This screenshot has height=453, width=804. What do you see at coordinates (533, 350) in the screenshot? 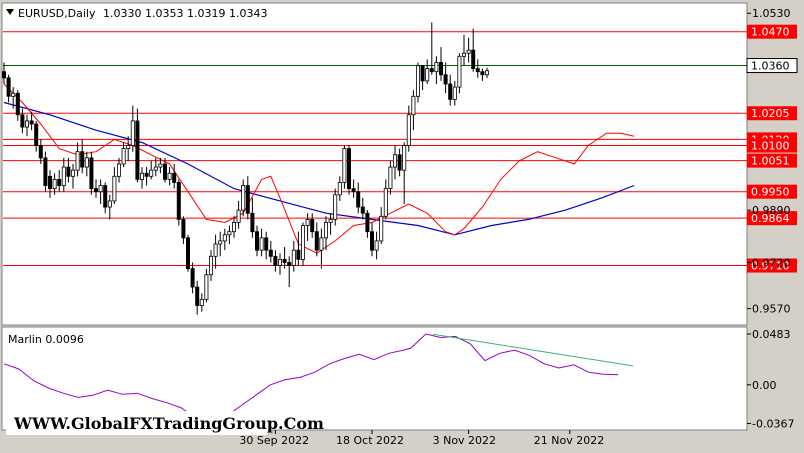
I see `divergence-trendline` at bounding box center [533, 350].